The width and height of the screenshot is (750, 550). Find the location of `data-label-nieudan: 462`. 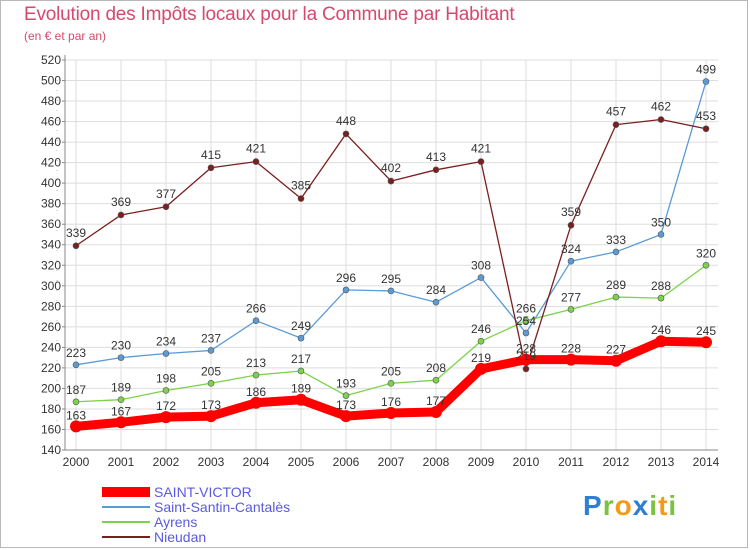

data-label-nieudan: 462 is located at coordinates (661, 107).